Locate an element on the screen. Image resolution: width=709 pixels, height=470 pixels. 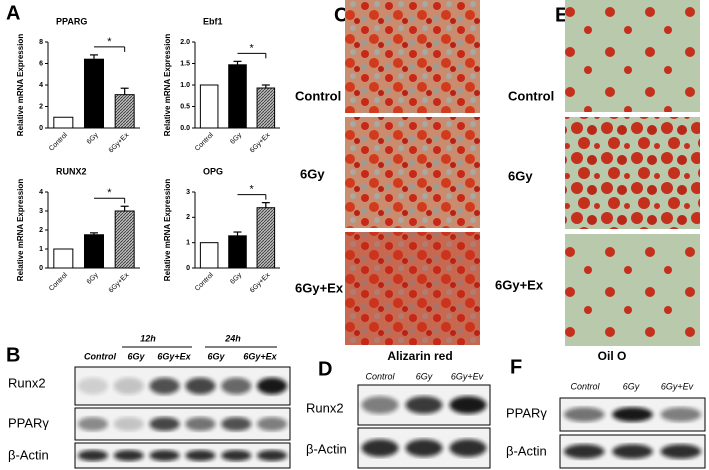
y-tick-label: 0.0 is located at coordinates (185, 128).